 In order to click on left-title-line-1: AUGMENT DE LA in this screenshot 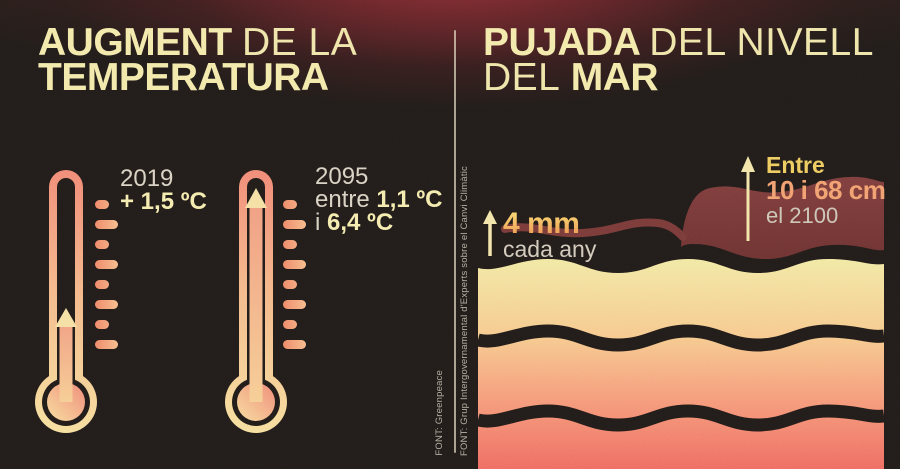, I will do `click(197, 42)`.